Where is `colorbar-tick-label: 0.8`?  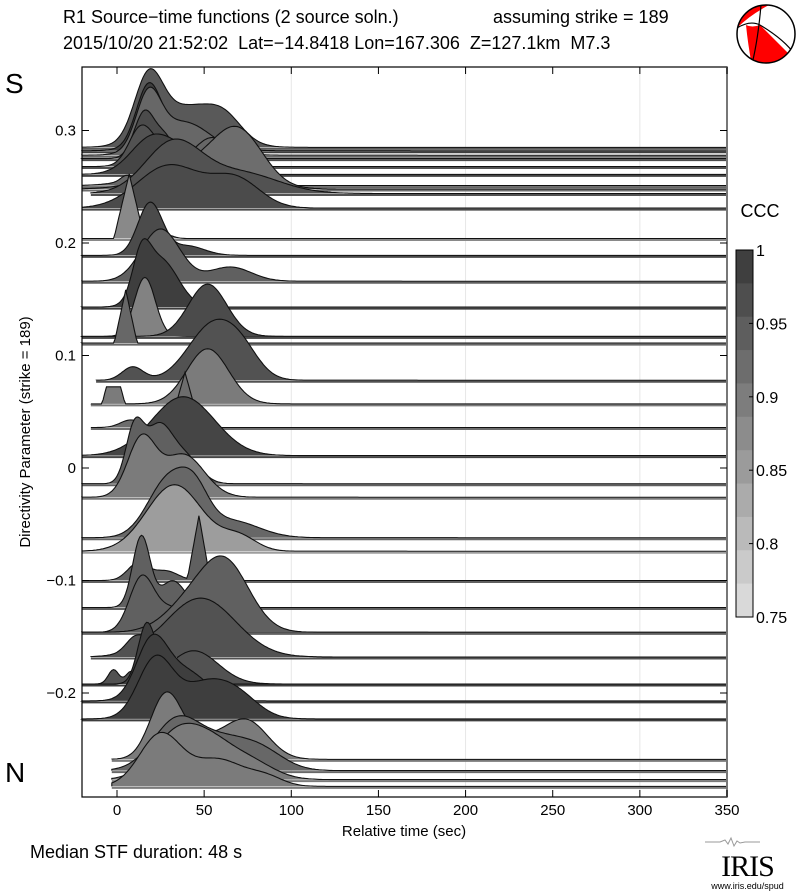
colorbar-tick-label: 0.8 is located at coordinates (767, 545).